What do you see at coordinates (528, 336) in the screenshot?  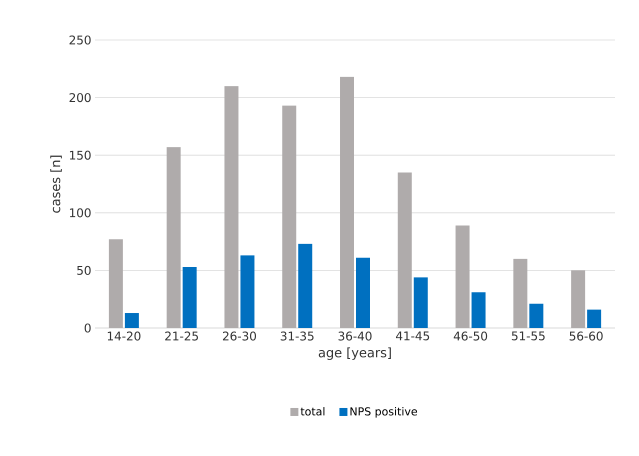 I see `x-tick-label: 51-55` at bounding box center [528, 336].